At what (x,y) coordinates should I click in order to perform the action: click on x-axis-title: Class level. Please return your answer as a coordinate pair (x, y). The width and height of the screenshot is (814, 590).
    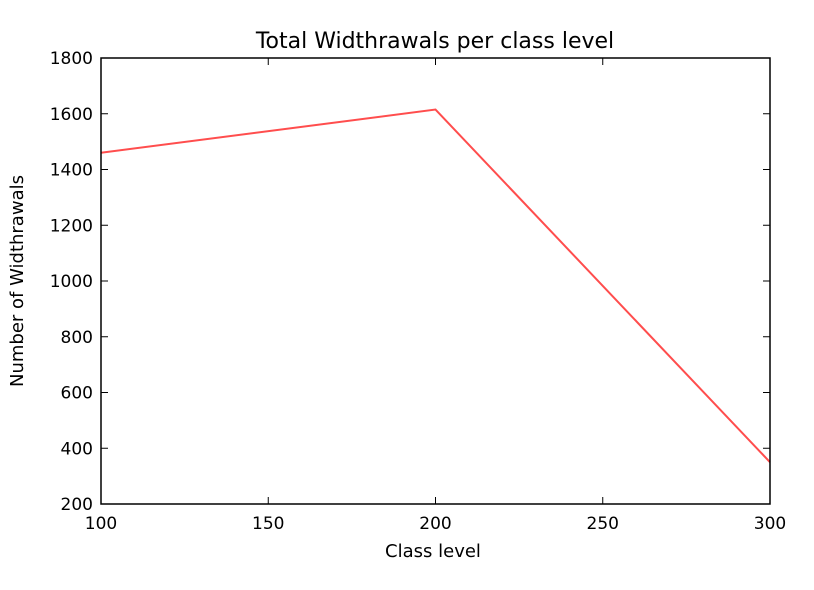
    Looking at the image, I should click on (433, 551).